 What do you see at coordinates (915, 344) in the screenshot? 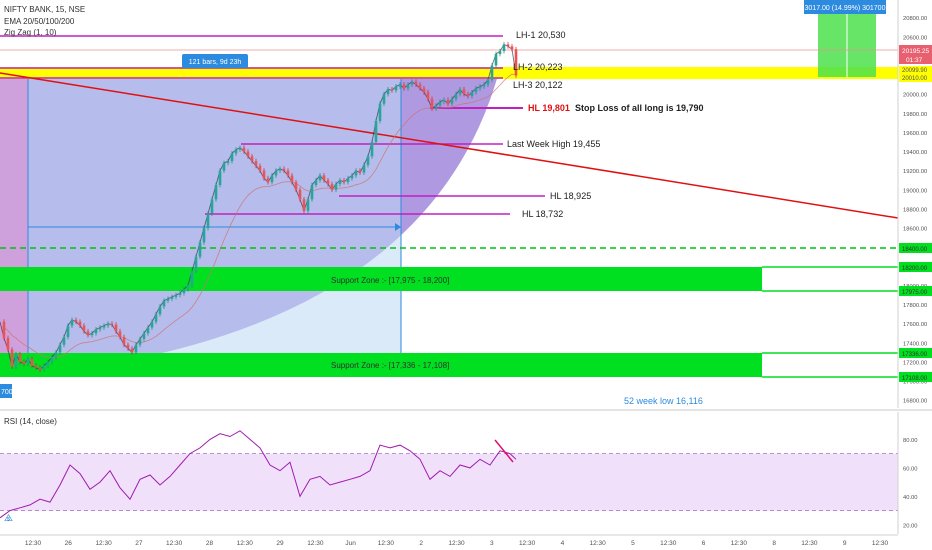
I see `price-tick-label: 17400.00` at bounding box center [915, 344].